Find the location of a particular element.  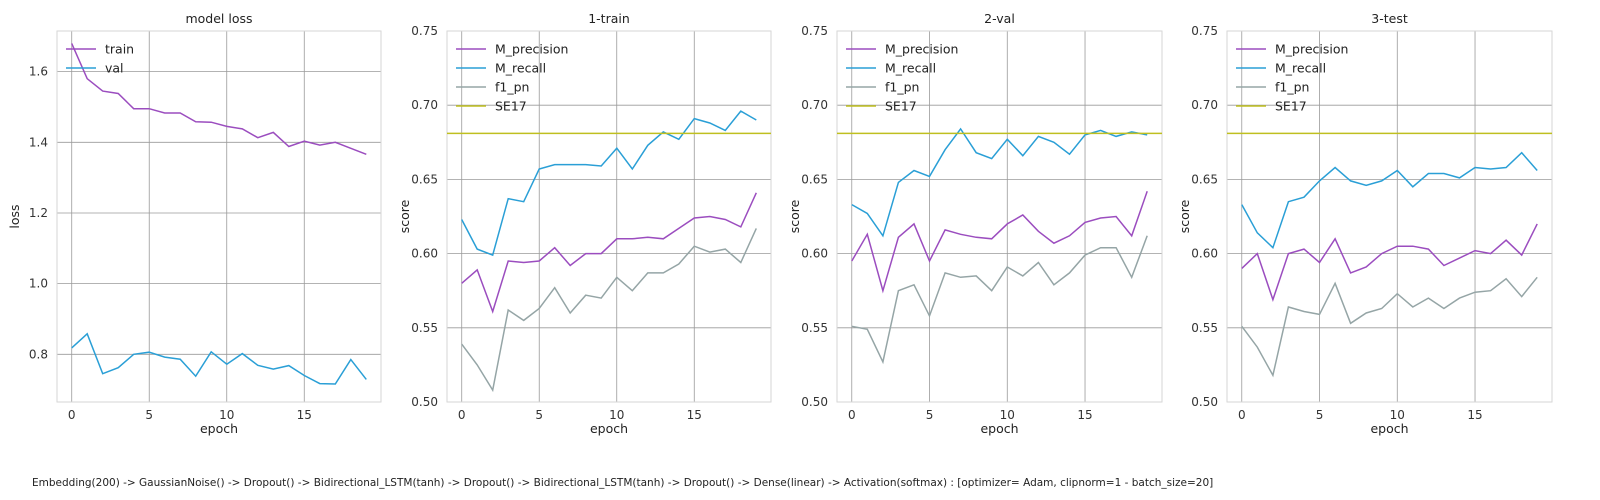

y-tick-label: 1.6 is located at coordinates (38, 72).